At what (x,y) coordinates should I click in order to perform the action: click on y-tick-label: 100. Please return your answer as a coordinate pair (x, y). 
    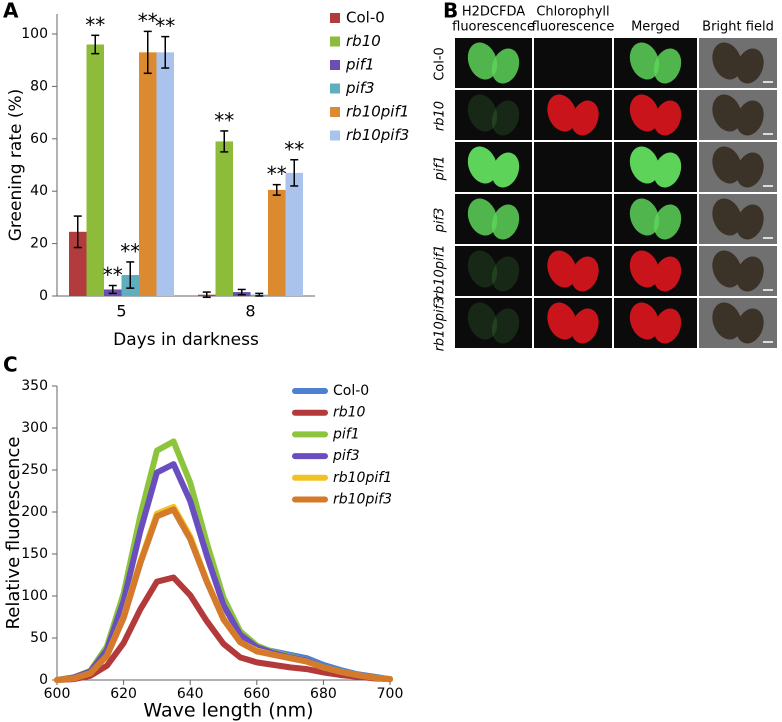
    Looking at the image, I should click on (34, 34).